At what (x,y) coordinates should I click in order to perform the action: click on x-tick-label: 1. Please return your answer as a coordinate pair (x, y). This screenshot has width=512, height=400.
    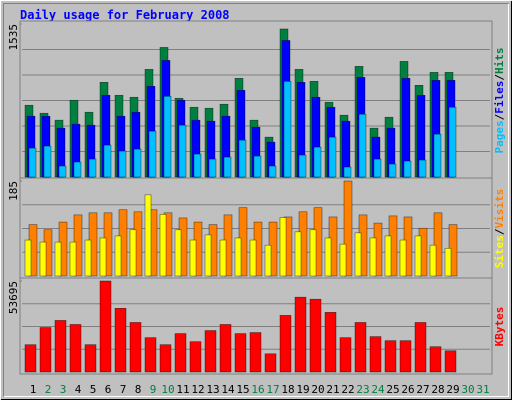
    Looking at the image, I should click on (33, 389).